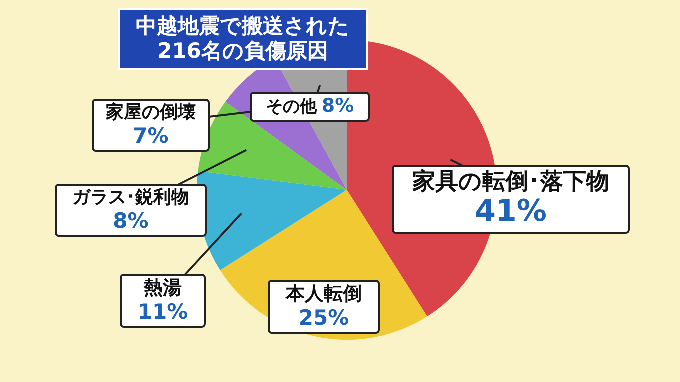  Describe the element at coordinates (151, 136) in the screenshot. I see `data-label: 7%` at that location.